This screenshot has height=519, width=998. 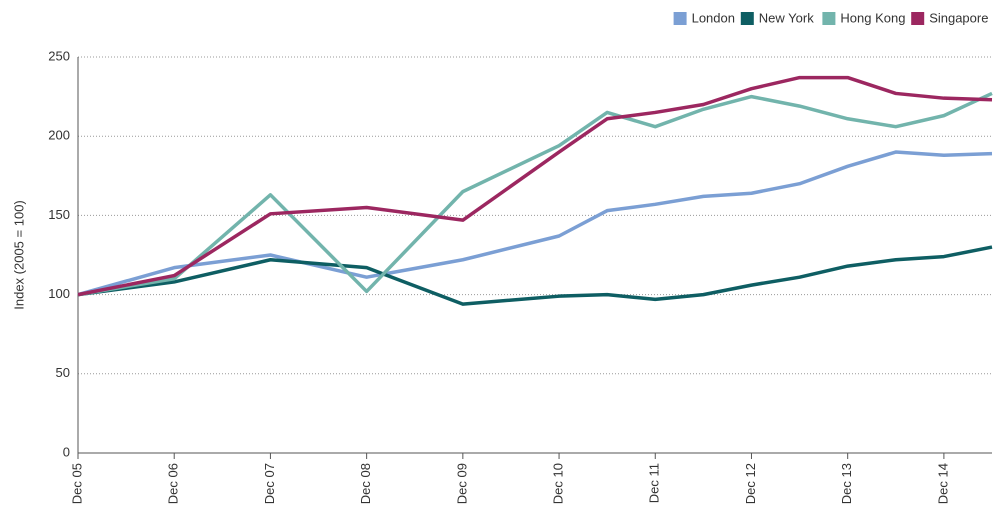 I want to click on y-tick-label: 200, so click(x=59, y=135).